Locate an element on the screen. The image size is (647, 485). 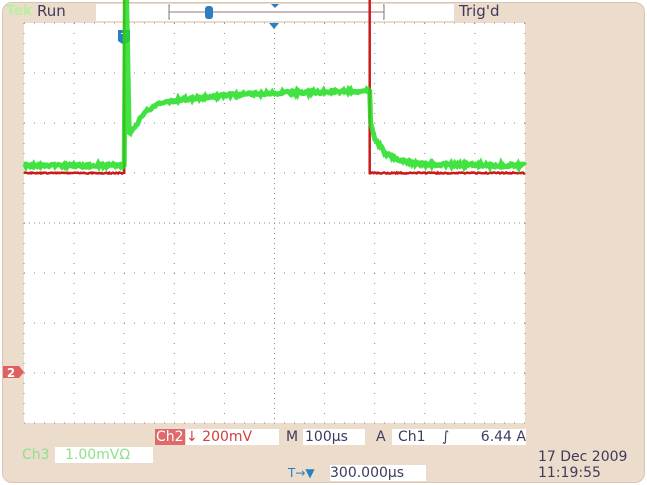
ch2-ground-marker: 2 is located at coordinates (13, 373).